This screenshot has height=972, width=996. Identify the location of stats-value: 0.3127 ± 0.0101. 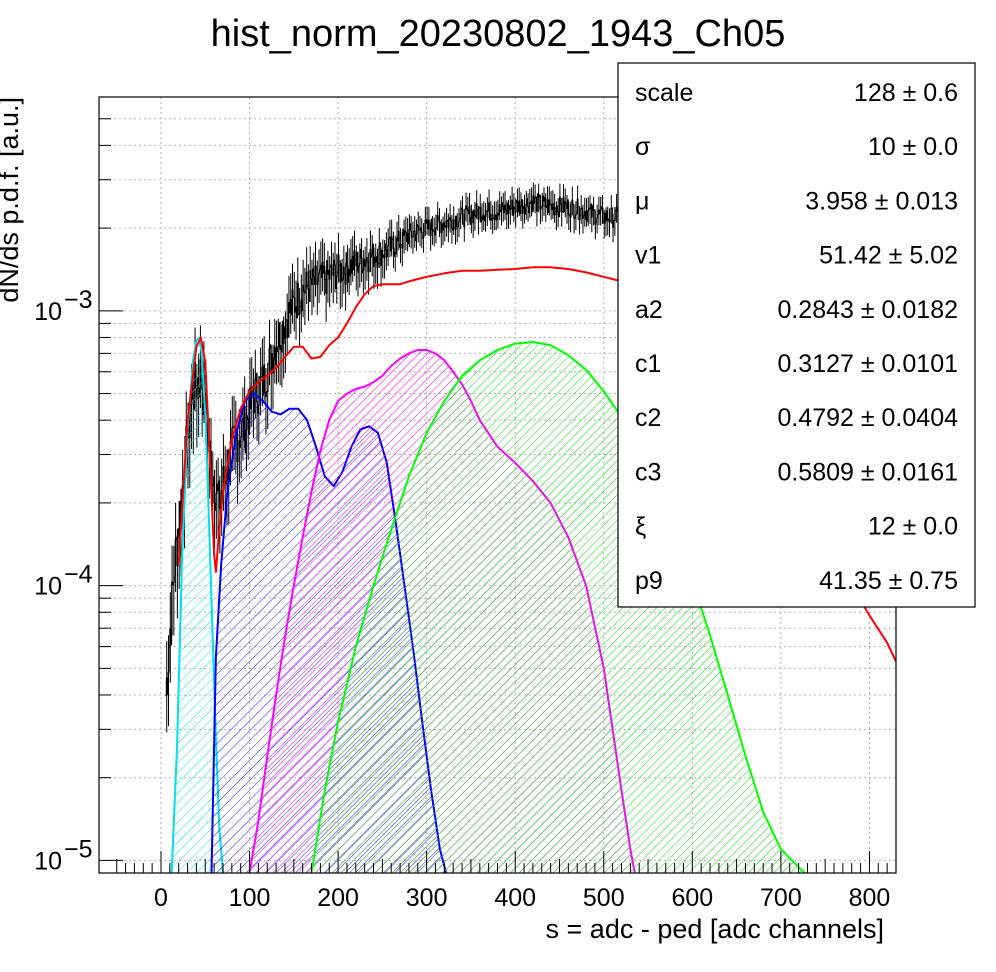
(867, 364).